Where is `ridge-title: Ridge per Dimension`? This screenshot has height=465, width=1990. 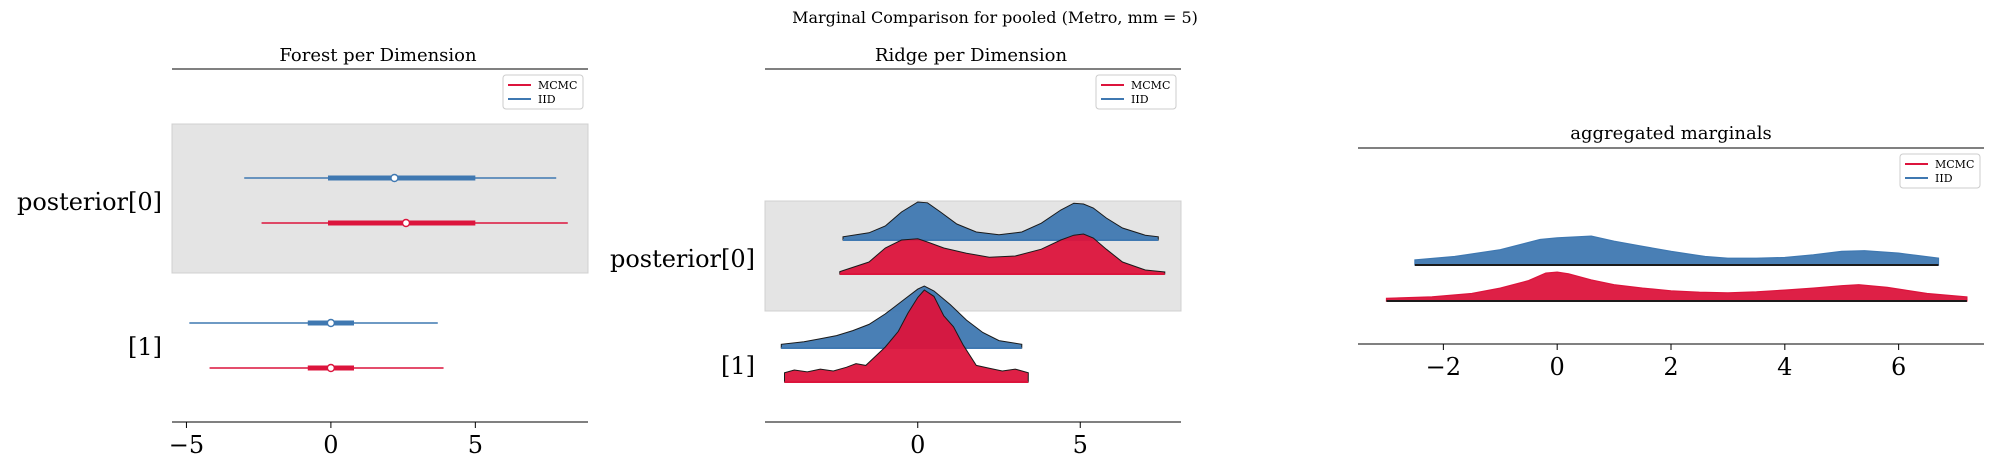
ridge-title: Ridge per Dimension is located at coordinates (971, 55).